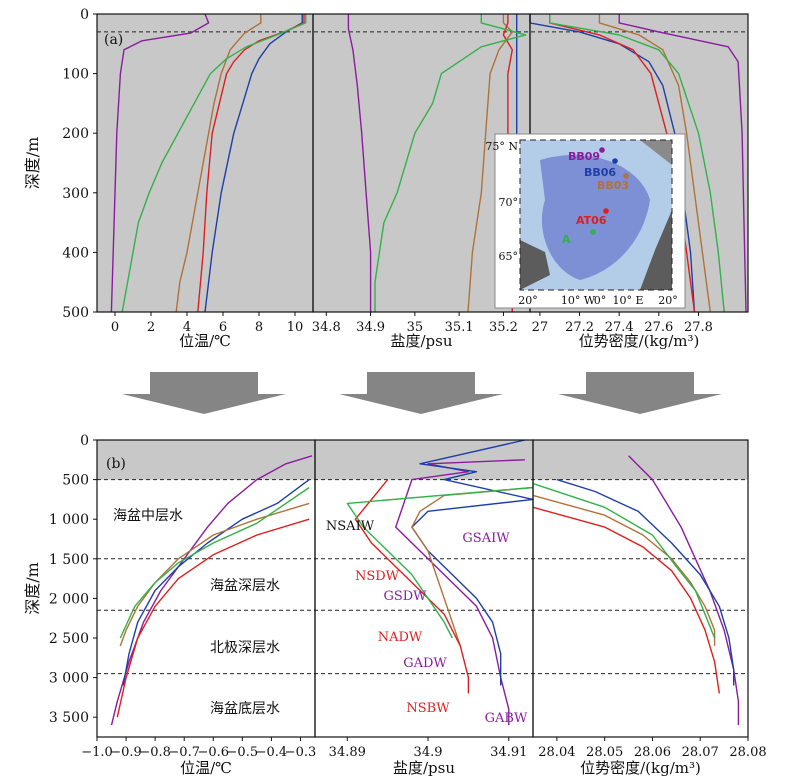 This screenshot has width=800, height=784. What do you see at coordinates (75, 75) in the screenshot?
I see `depth-tick-label: 100` at bounding box center [75, 75].